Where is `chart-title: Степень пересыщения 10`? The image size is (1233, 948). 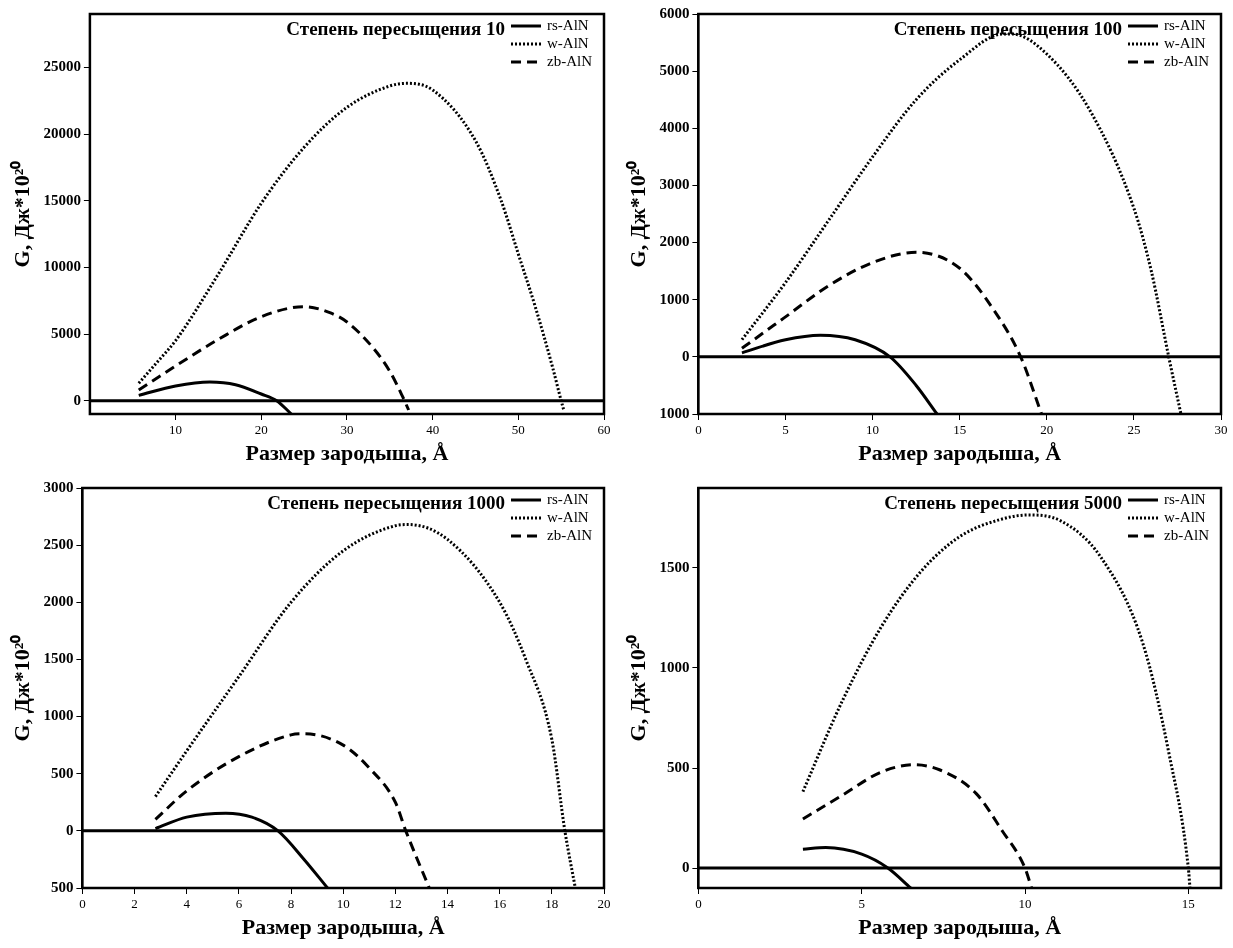
chart-title: Степень пересыщения 10 is located at coordinates (396, 28).